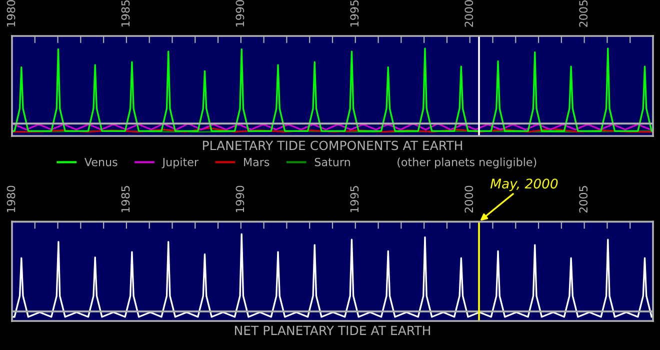  I want to click on text: (other planets negligible), so click(467, 163).